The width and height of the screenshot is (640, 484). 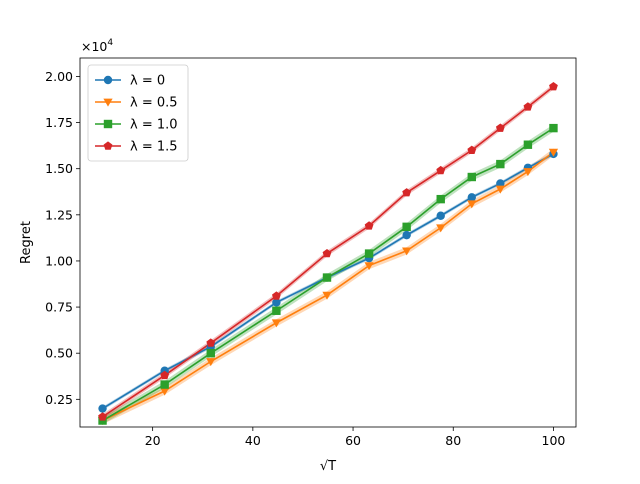 What do you see at coordinates (59, 214) in the screenshot?
I see `y-tick-label: 1.25` at bounding box center [59, 214].